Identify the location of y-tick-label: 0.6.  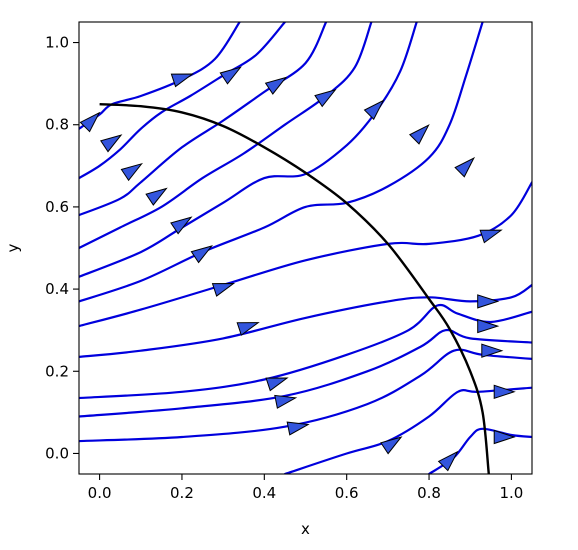
(57, 207).